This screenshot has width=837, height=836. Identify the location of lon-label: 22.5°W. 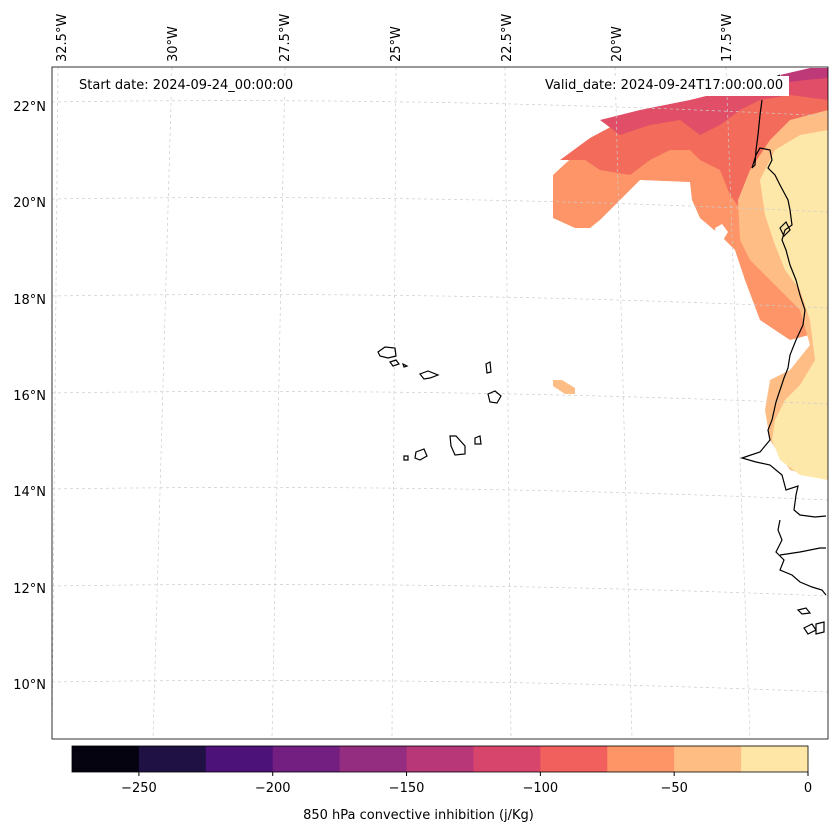
(507, 38).